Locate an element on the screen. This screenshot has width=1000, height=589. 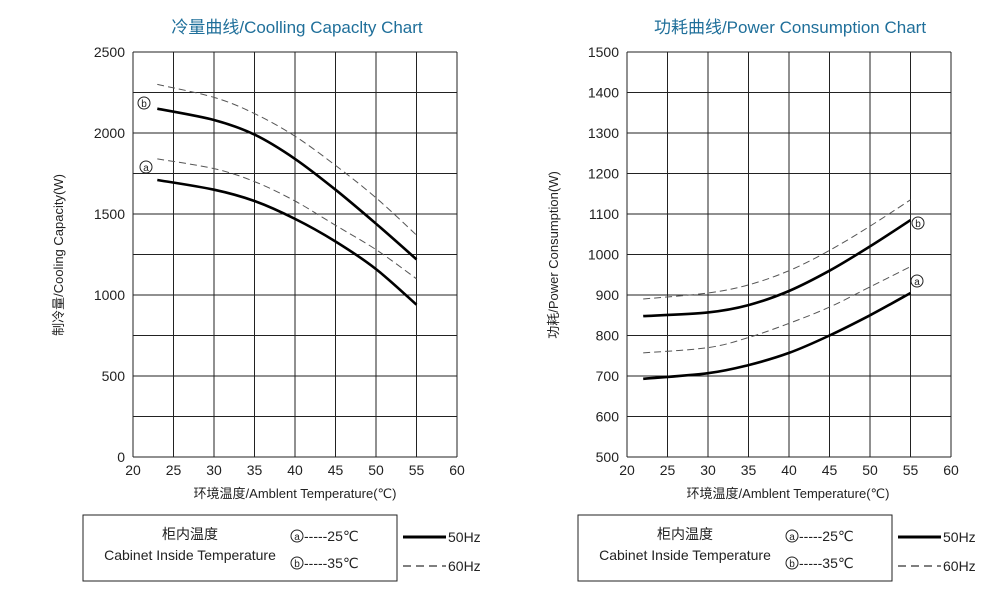
cooling-x-tick-label: 45 is located at coordinates (336, 470).